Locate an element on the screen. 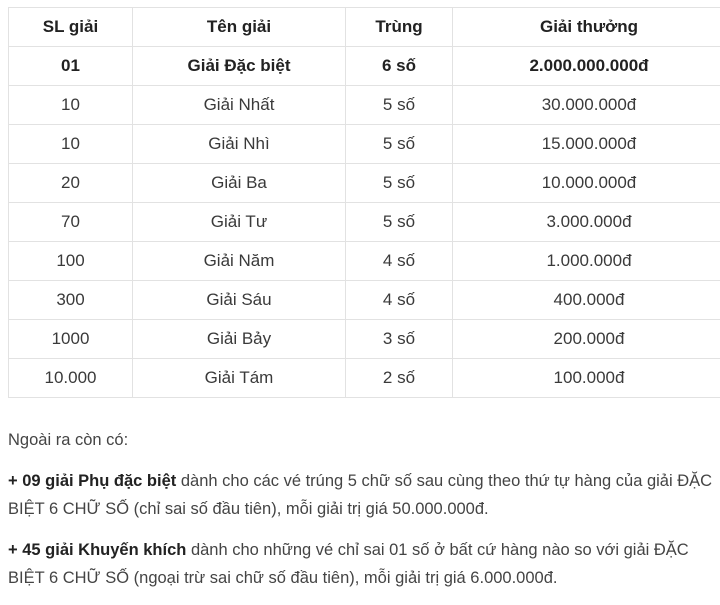 Image resolution: width=720 pixels, height=605 pixels. table-header-row: SL giải Tên giải Trùng Giải thưởng is located at coordinates (364, 27).